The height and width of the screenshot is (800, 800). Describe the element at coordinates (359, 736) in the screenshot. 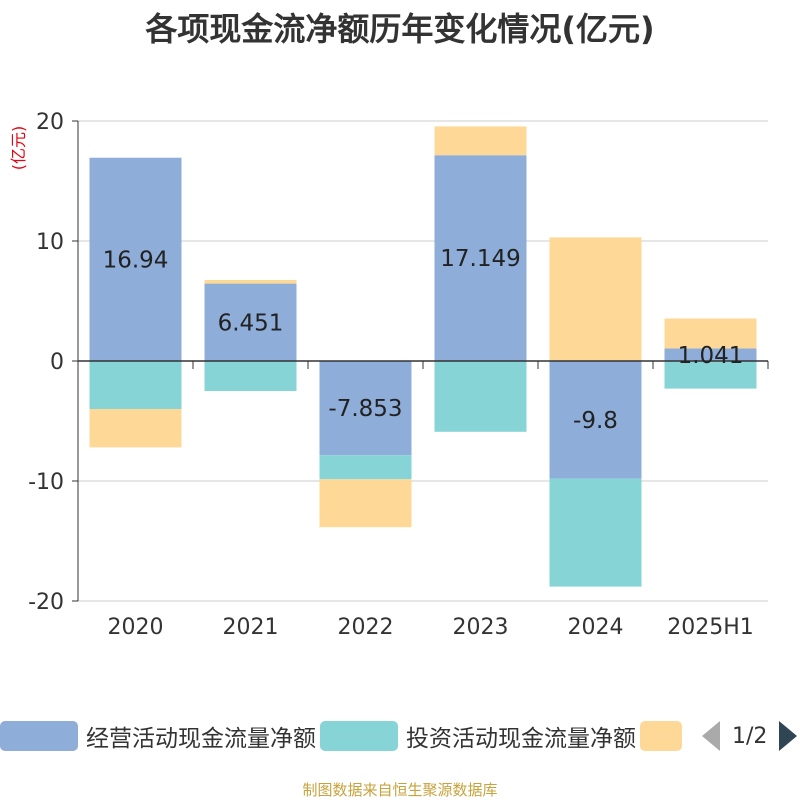

I see `legend-swatch-investing` at that location.